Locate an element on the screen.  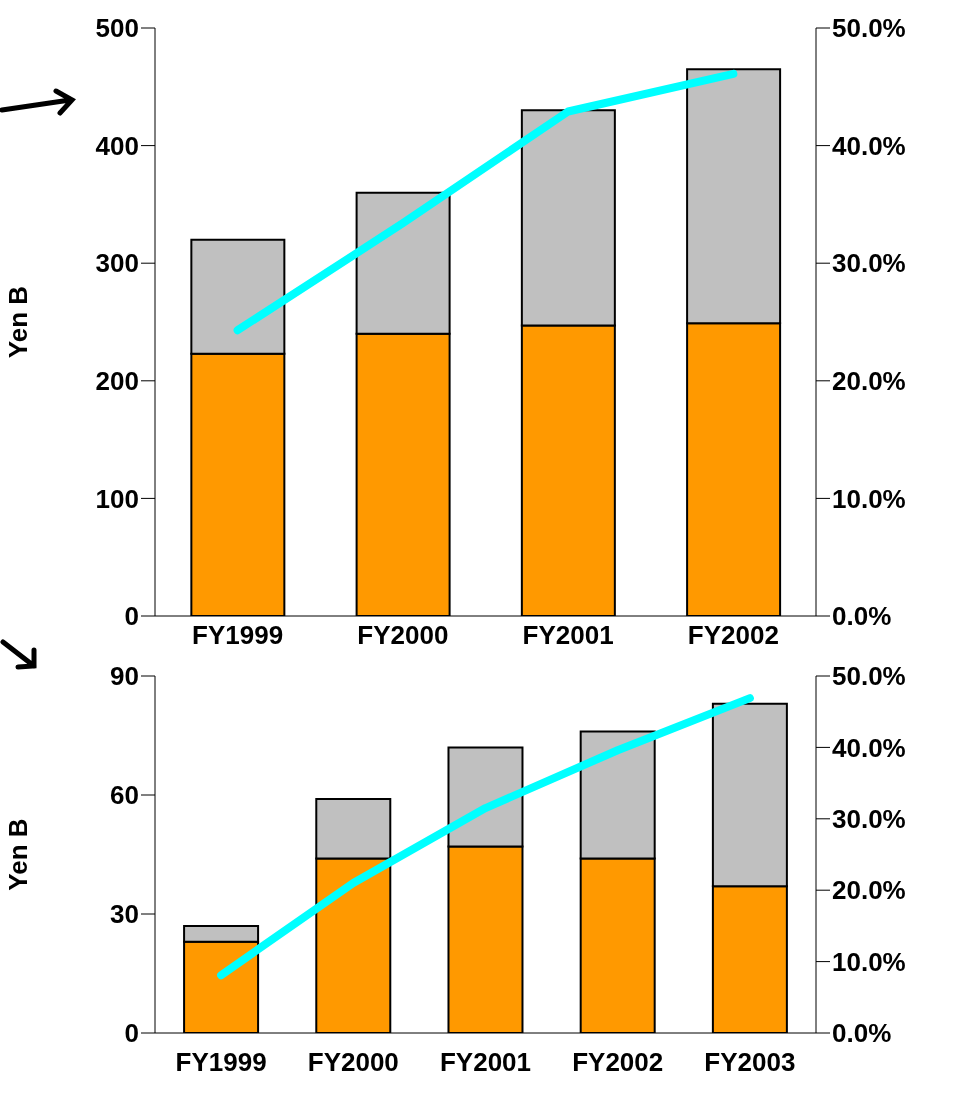
y-tick-label: 30 is located at coordinates (124, 914).